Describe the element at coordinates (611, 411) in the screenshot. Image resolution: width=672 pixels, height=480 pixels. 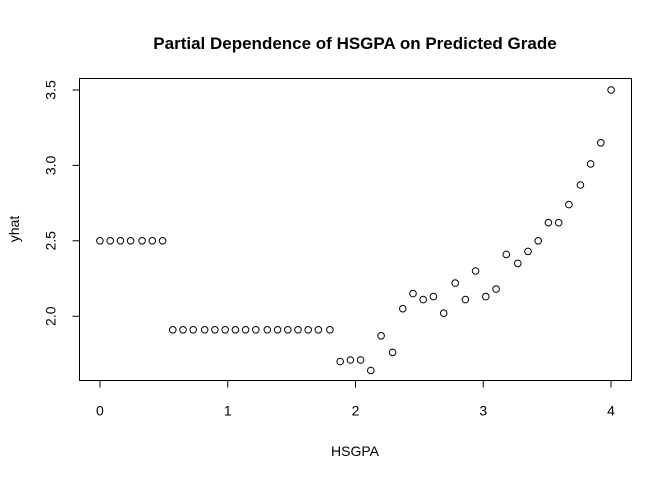
I see `x-tick-label: 4` at that location.